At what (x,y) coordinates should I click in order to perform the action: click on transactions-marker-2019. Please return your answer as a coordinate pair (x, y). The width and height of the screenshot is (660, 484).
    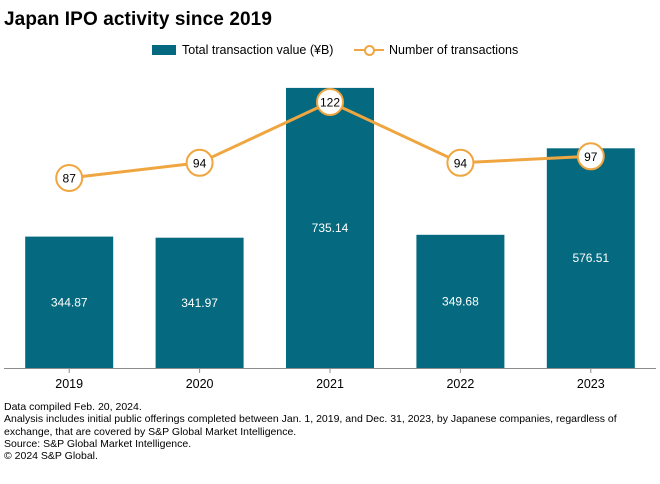
    Looking at the image, I should click on (69, 178).